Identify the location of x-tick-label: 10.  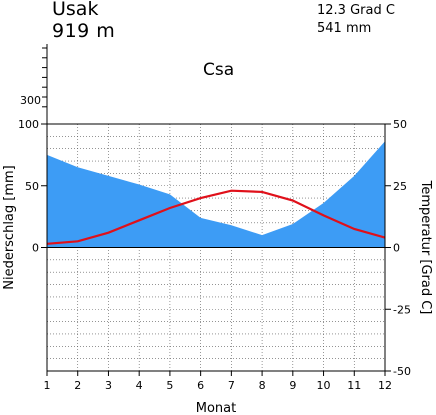
(324, 385).